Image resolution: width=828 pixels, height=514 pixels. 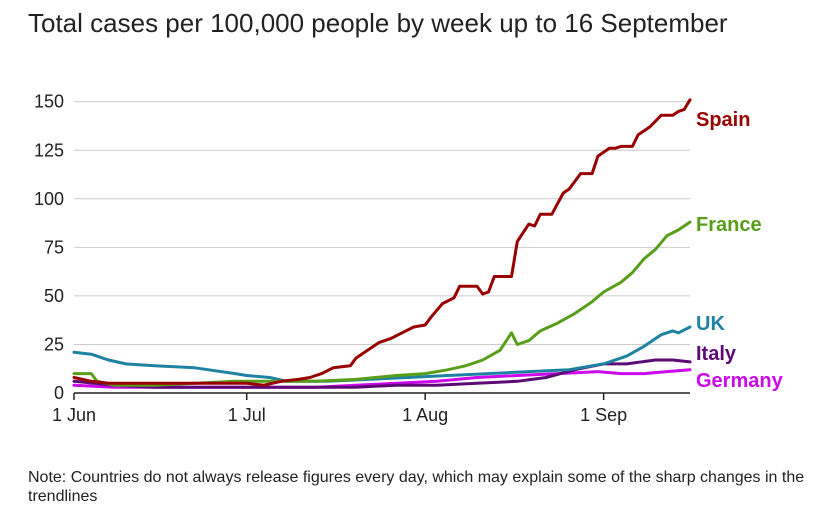 What do you see at coordinates (49, 150) in the screenshot?
I see `y-tick-label-125: 125` at bounding box center [49, 150].